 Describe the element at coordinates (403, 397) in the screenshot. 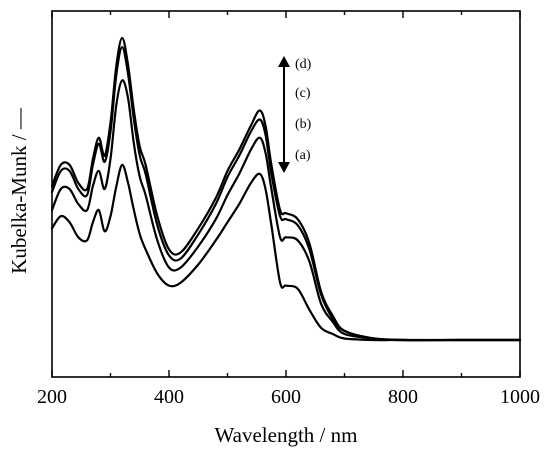

I see `x-tick-label: 800` at that location.